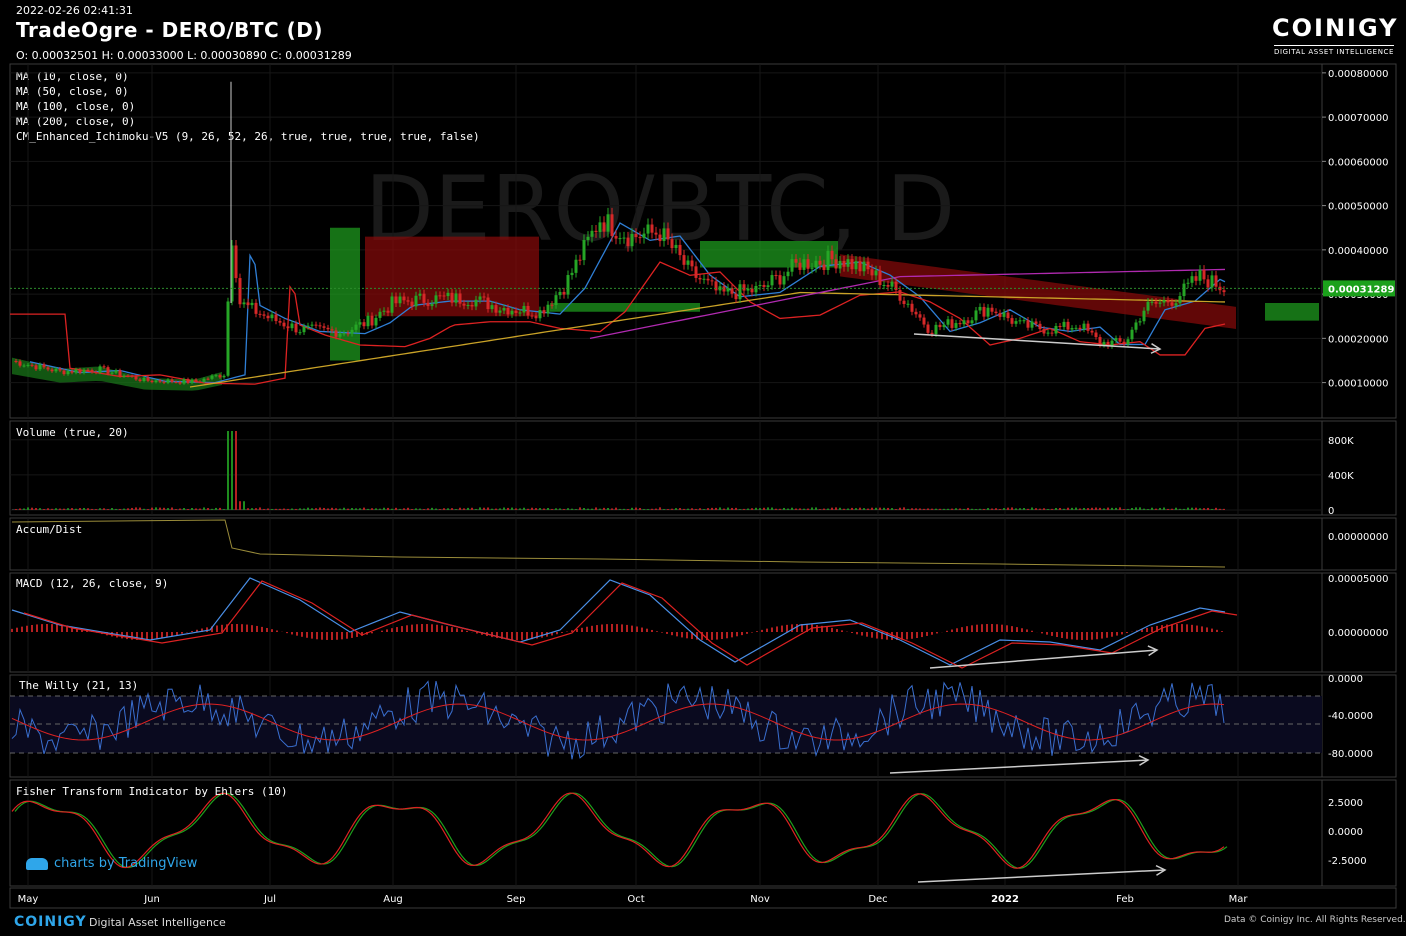 The height and width of the screenshot is (936, 1406). What do you see at coordinates (618, 509) in the screenshot?
I see `volume-ma-band` at bounding box center [618, 509].